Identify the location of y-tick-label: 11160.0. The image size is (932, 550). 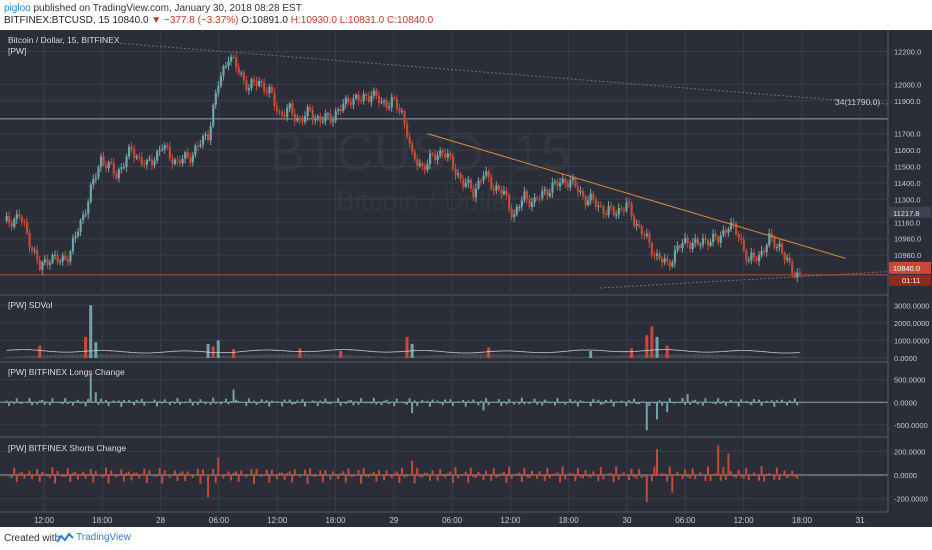
(907, 222).